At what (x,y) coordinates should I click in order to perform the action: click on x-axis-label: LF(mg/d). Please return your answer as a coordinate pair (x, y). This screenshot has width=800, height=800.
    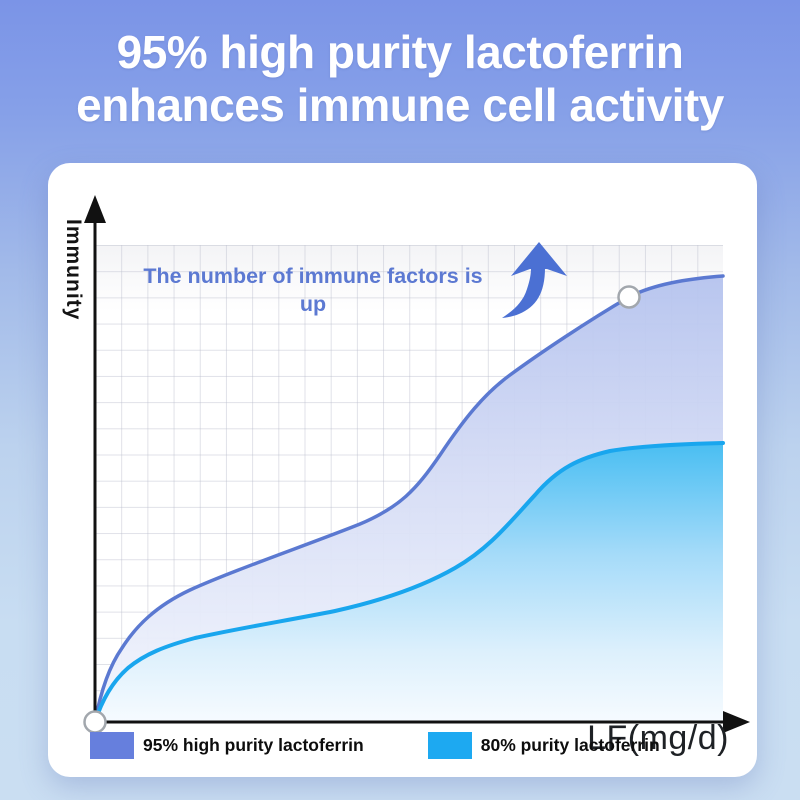
    Looking at the image, I should click on (658, 738).